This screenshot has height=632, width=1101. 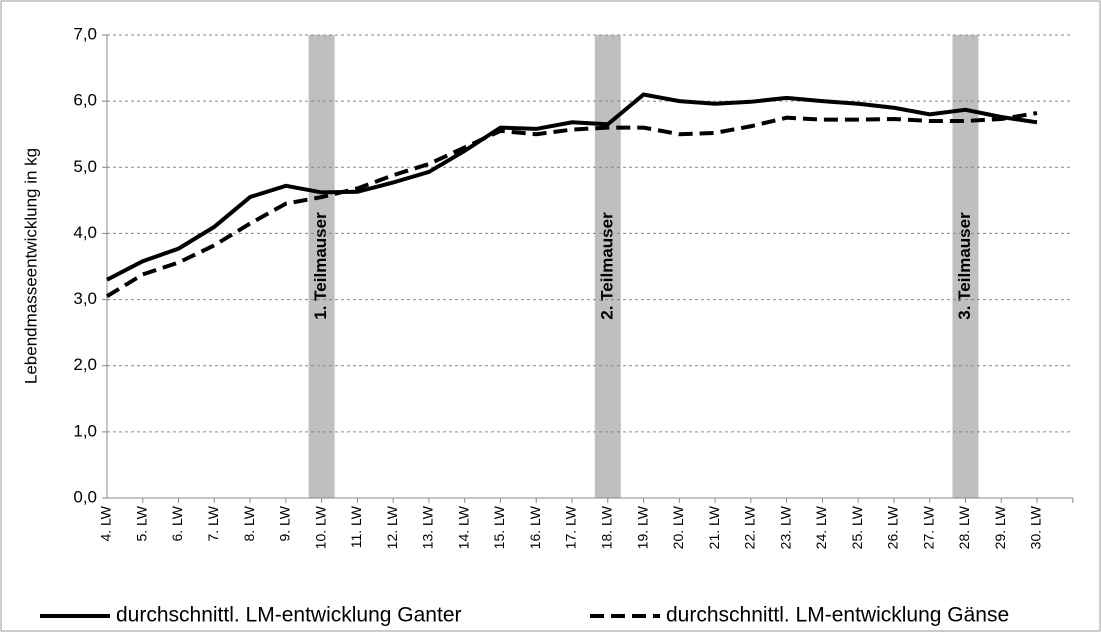 I want to click on x-tick-label: 16. LW, so click(x=535, y=527).